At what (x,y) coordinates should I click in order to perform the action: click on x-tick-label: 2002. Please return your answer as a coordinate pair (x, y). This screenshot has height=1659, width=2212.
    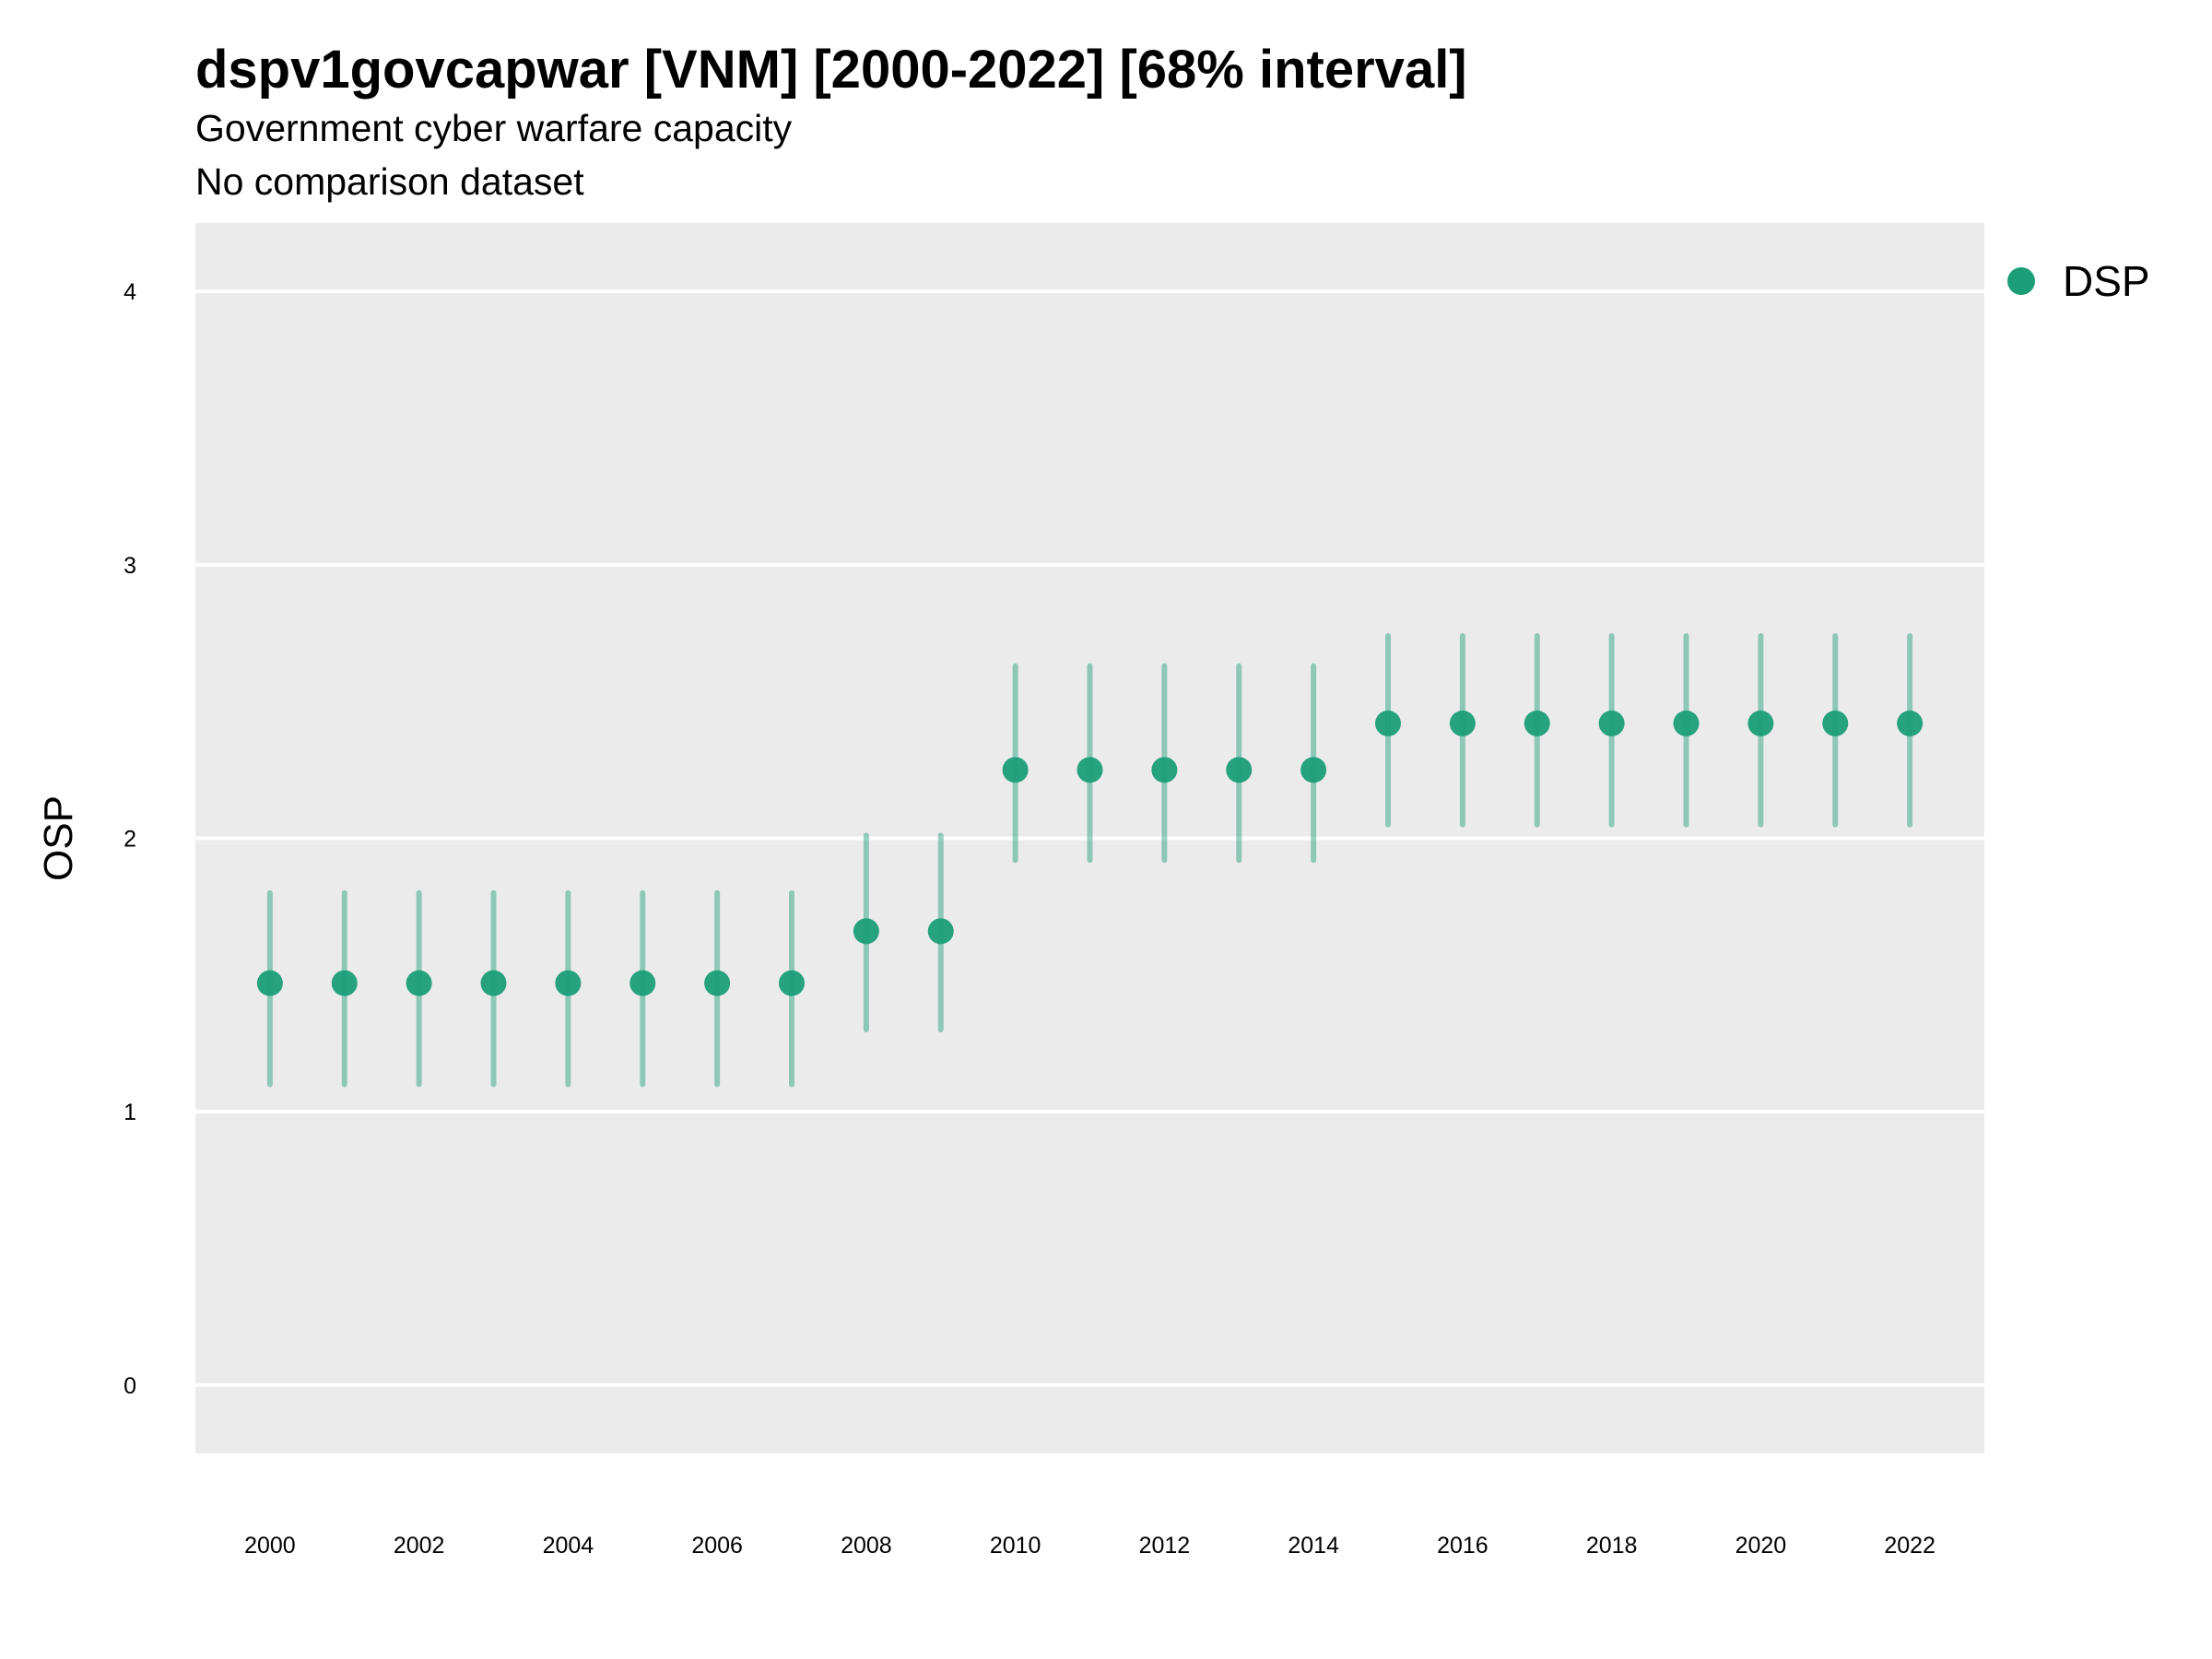
    Looking at the image, I should click on (419, 1546).